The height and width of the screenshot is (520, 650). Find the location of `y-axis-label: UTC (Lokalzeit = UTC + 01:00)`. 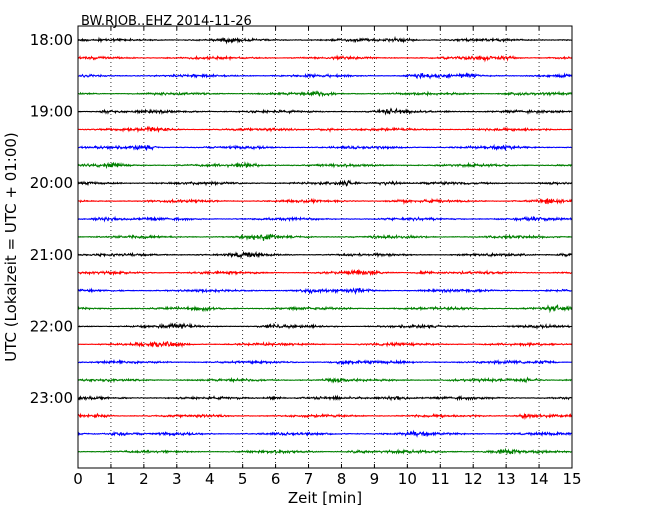

y-axis-label: UTC (Lokalzeit = UTC + 01:00) is located at coordinates (11, 247).